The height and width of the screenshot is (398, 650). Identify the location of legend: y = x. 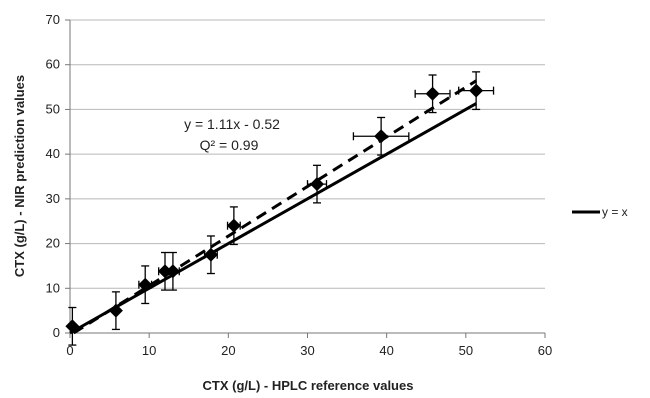
(600, 212).